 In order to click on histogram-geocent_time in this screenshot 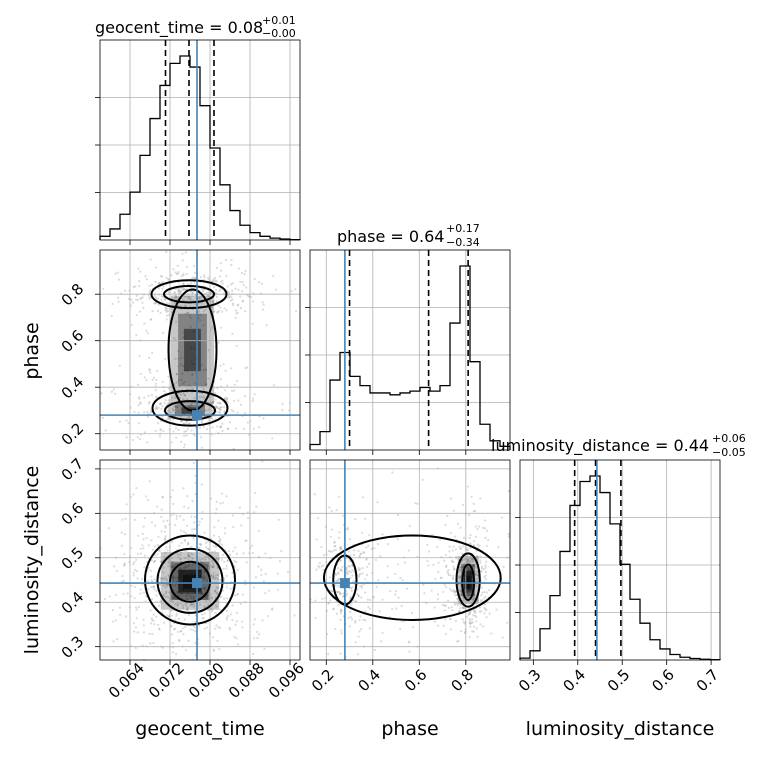, I will do `click(200, 148)`.